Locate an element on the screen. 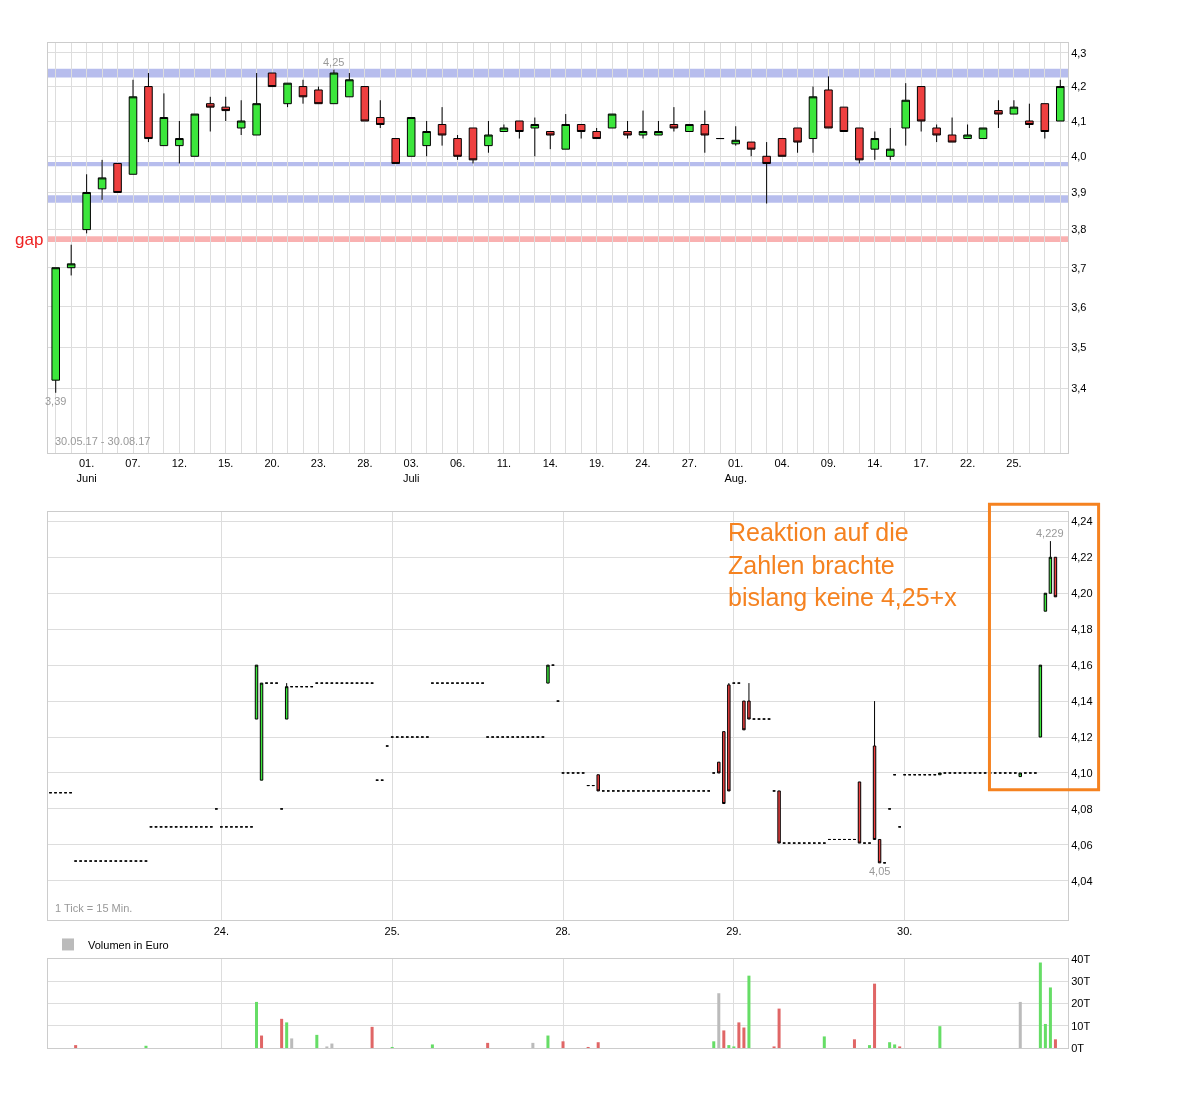  y-tick-label: 4,3 is located at coordinates (1079, 52).